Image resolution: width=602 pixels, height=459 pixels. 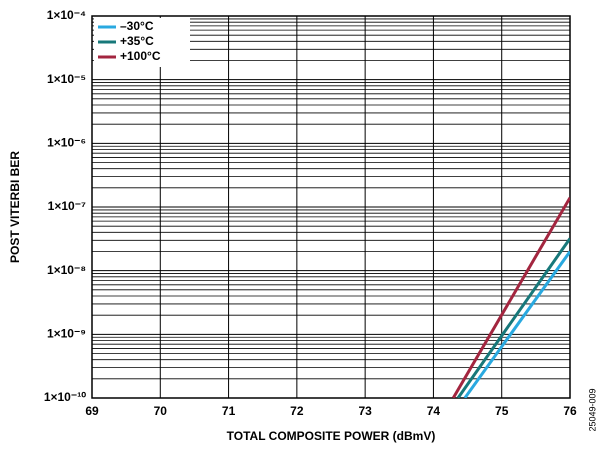 I want to click on figure-id: 25049-009, so click(x=592, y=409).